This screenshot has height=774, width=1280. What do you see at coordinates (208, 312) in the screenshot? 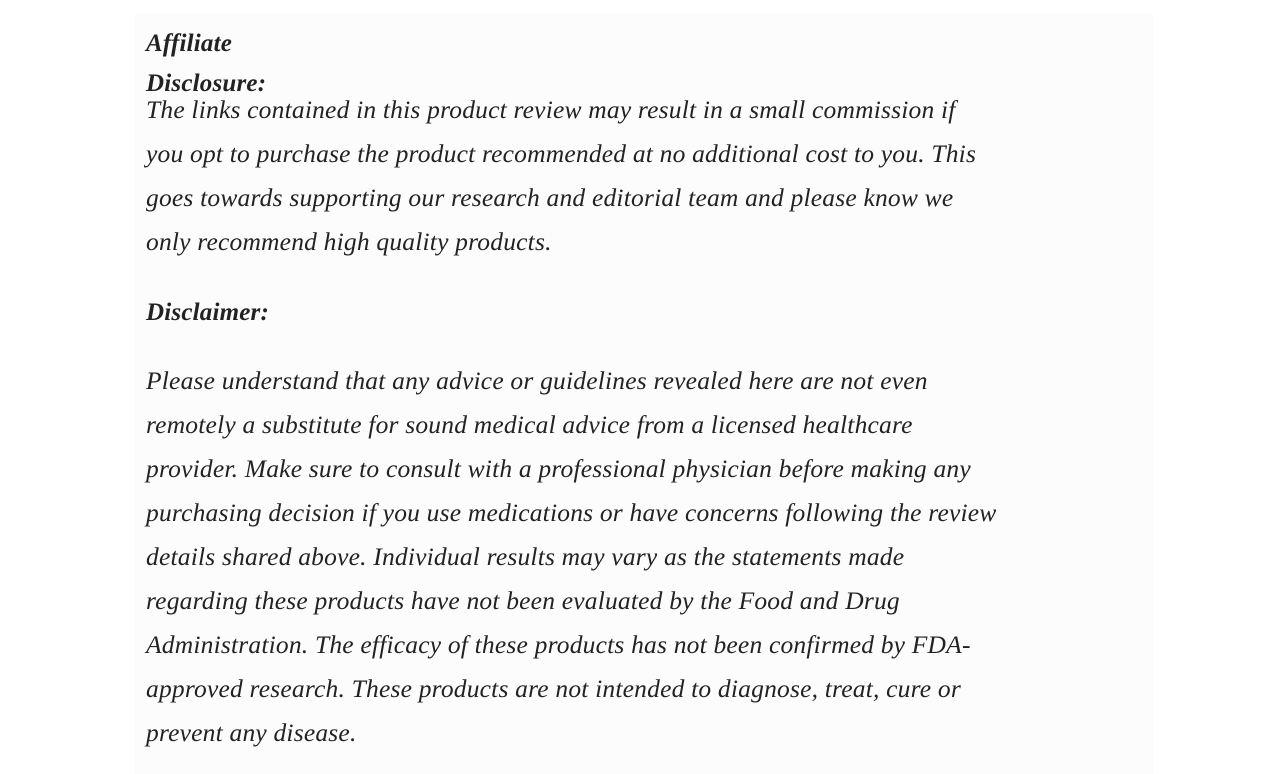
I see `disclaimer-heading: Disclaimer:` at bounding box center [208, 312].